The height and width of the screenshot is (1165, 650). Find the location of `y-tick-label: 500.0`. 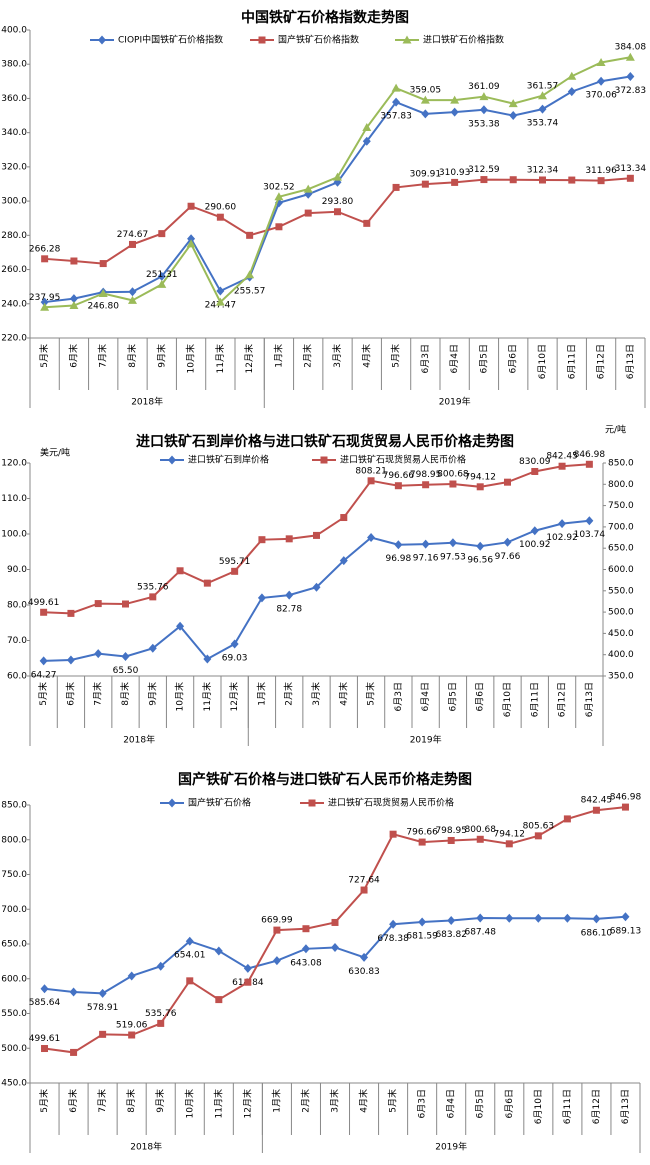

y-tick-label: 500.0 is located at coordinates (14, 1049).